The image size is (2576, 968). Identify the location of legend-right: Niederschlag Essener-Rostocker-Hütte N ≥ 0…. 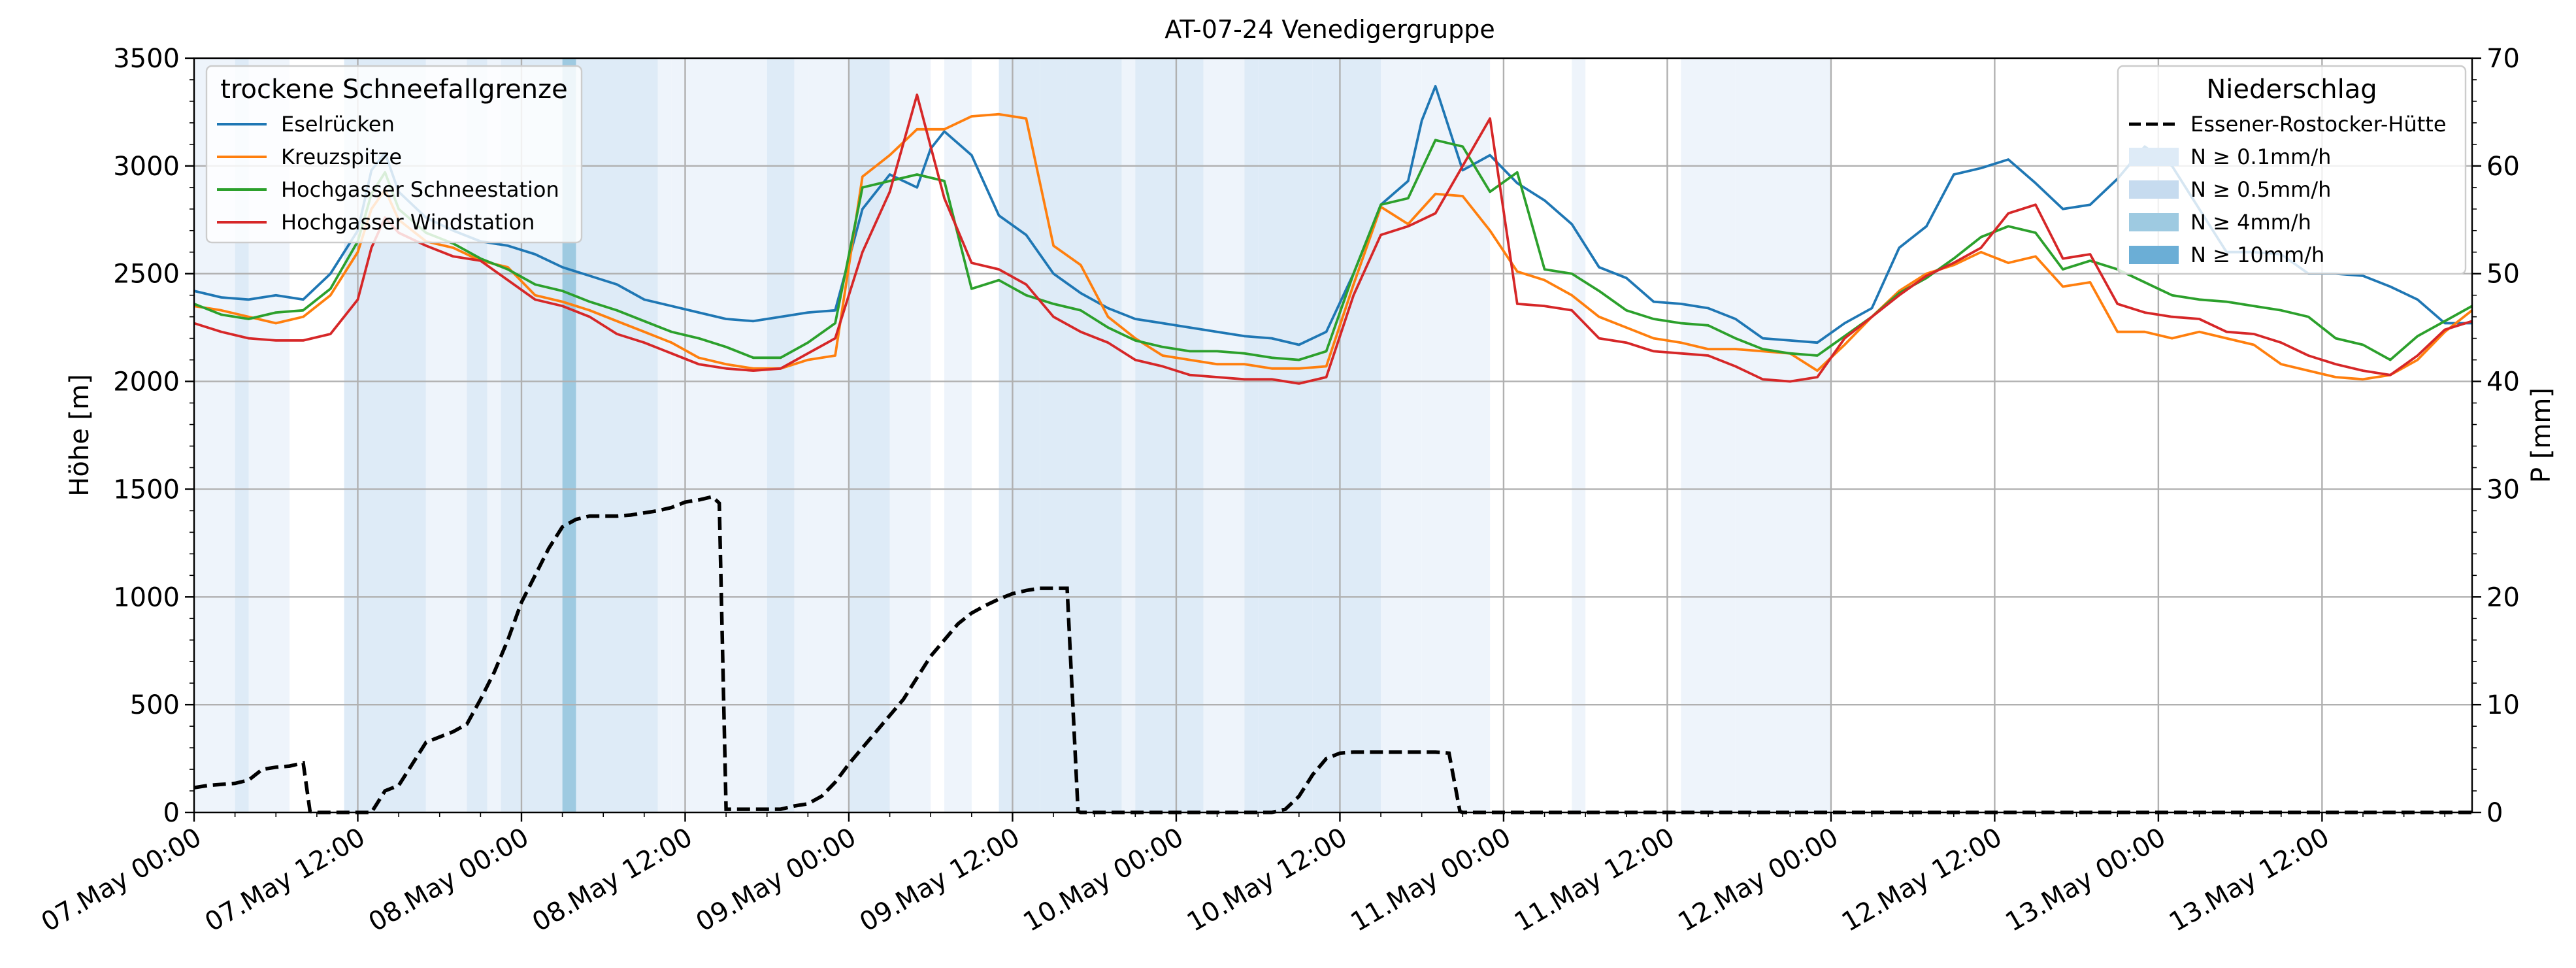
(2292, 170).